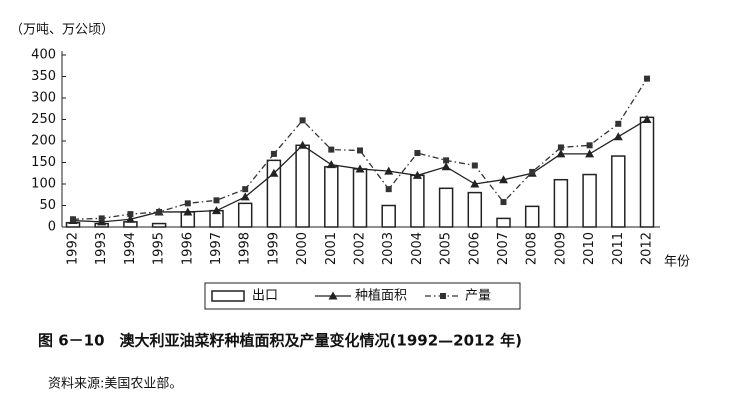 Image resolution: width=750 pixels, height=411 pixels. I want to click on y-tick-label: 400, so click(43, 55).